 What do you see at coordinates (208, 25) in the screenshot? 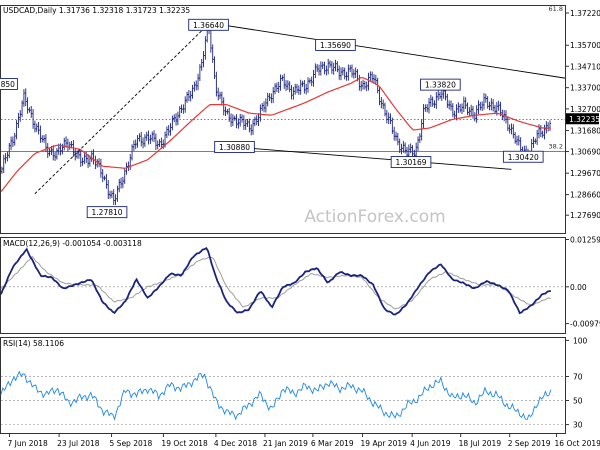
I see `swing-label-text: 1.36640` at bounding box center [208, 25].